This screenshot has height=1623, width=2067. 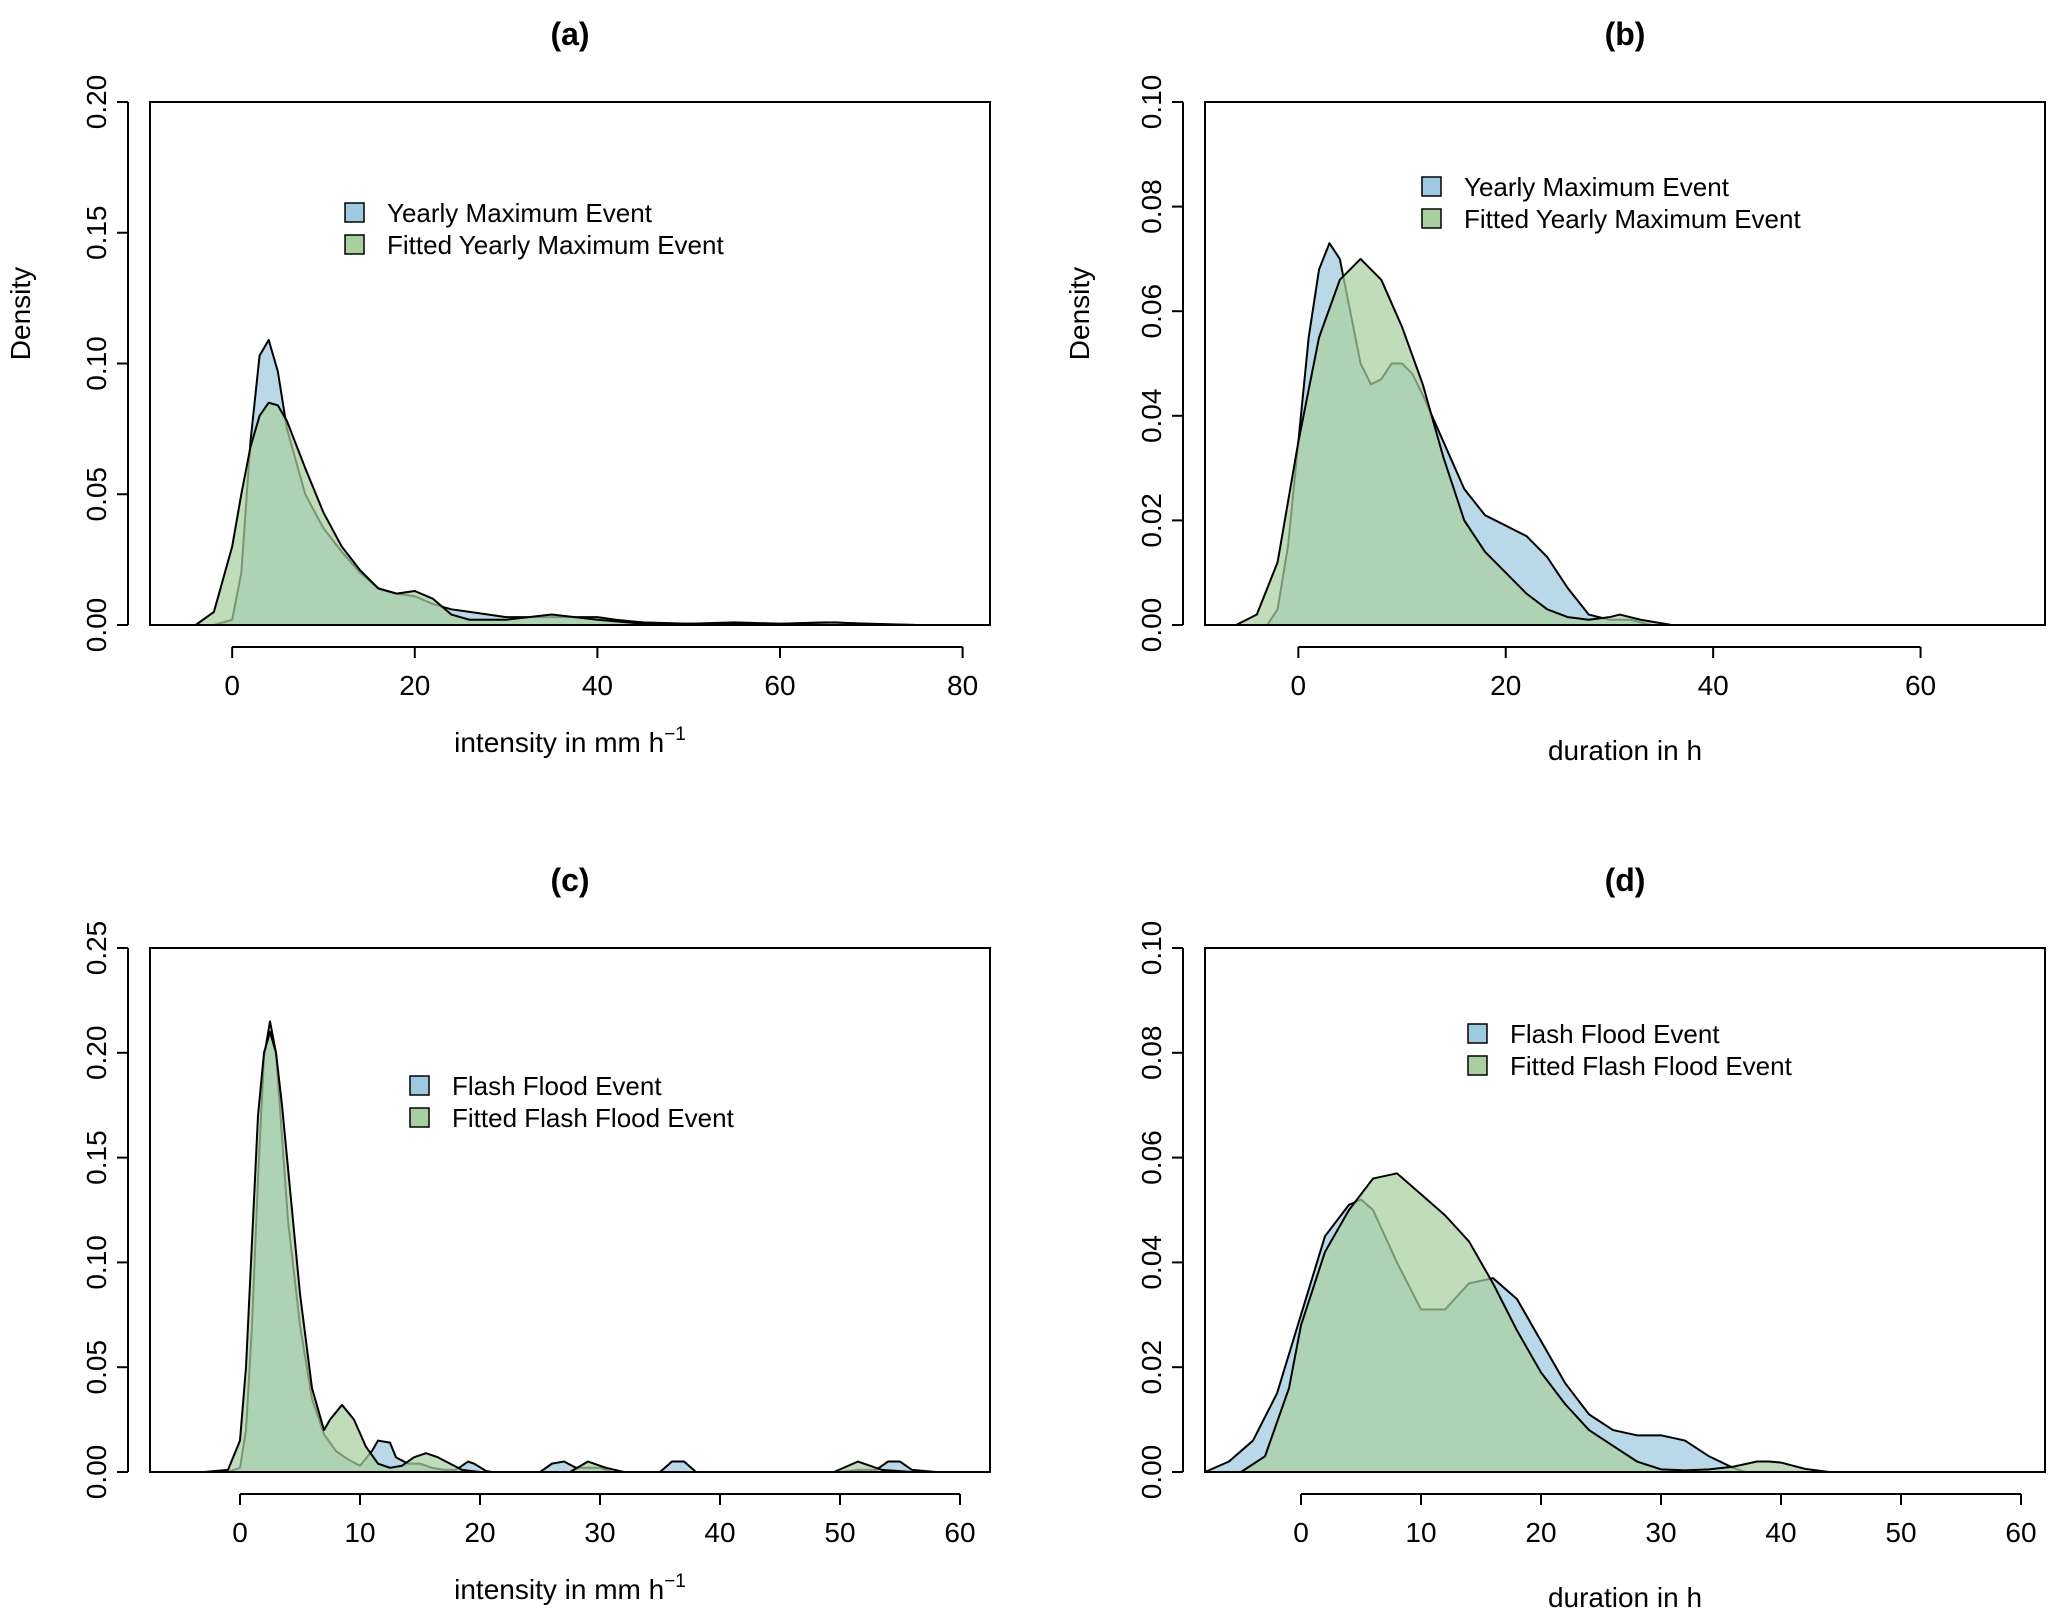 What do you see at coordinates (962, 685) in the screenshot?
I see `x-tick-label: 80` at bounding box center [962, 685].